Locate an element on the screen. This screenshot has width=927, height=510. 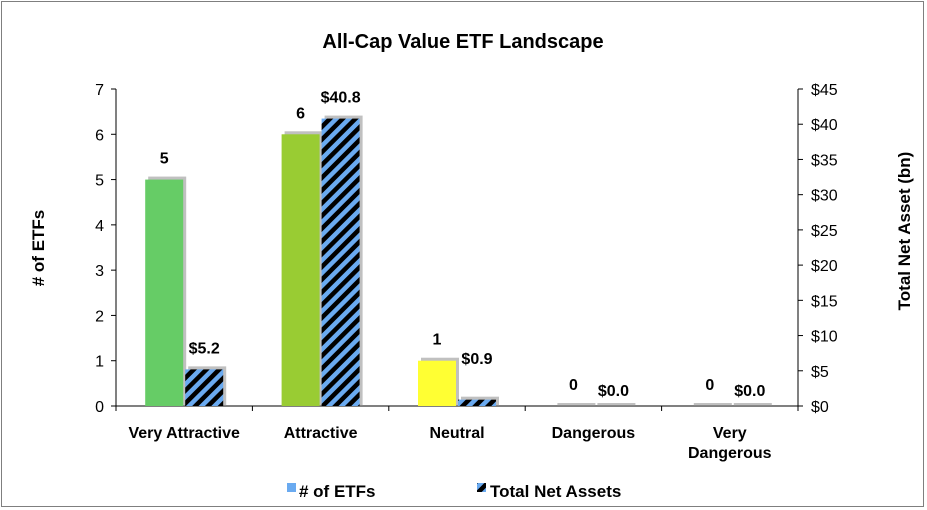
x-tick-label: Neutral is located at coordinates (456, 433).